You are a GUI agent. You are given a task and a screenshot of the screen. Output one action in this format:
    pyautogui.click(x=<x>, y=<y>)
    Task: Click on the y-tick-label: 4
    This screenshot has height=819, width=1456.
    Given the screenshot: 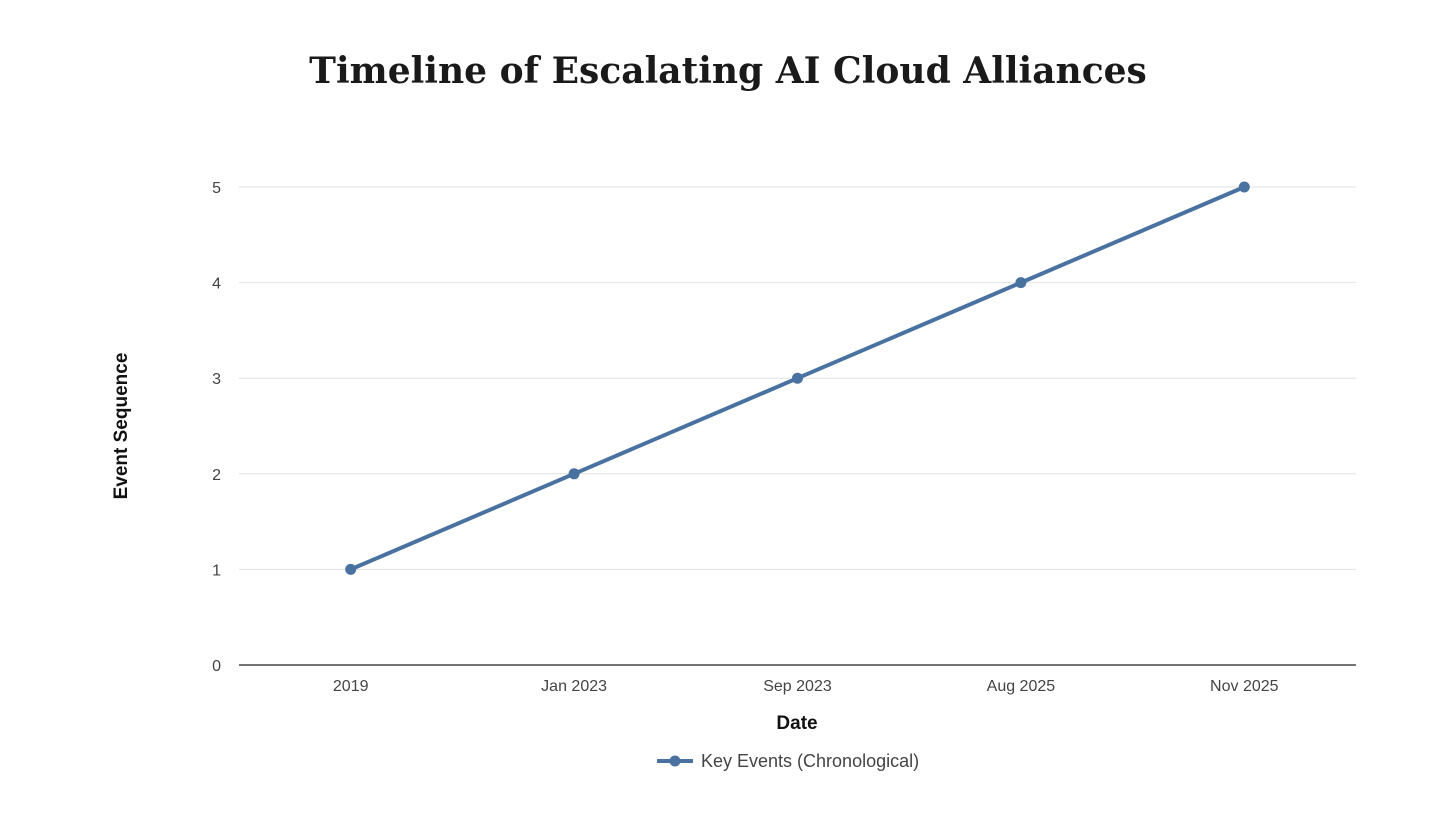 What is the action you would take?
    pyautogui.click(x=216, y=284)
    